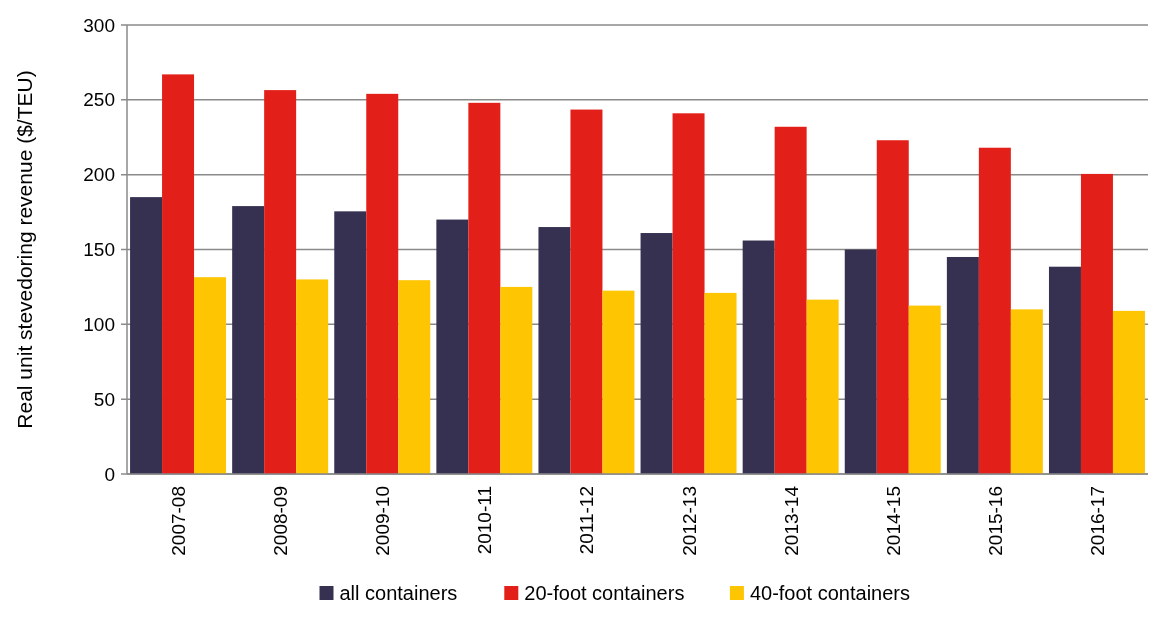 This screenshot has height=621, width=1166. Describe the element at coordinates (179, 521) in the screenshot. I see `x-tick-label: 2007-08` at that location.